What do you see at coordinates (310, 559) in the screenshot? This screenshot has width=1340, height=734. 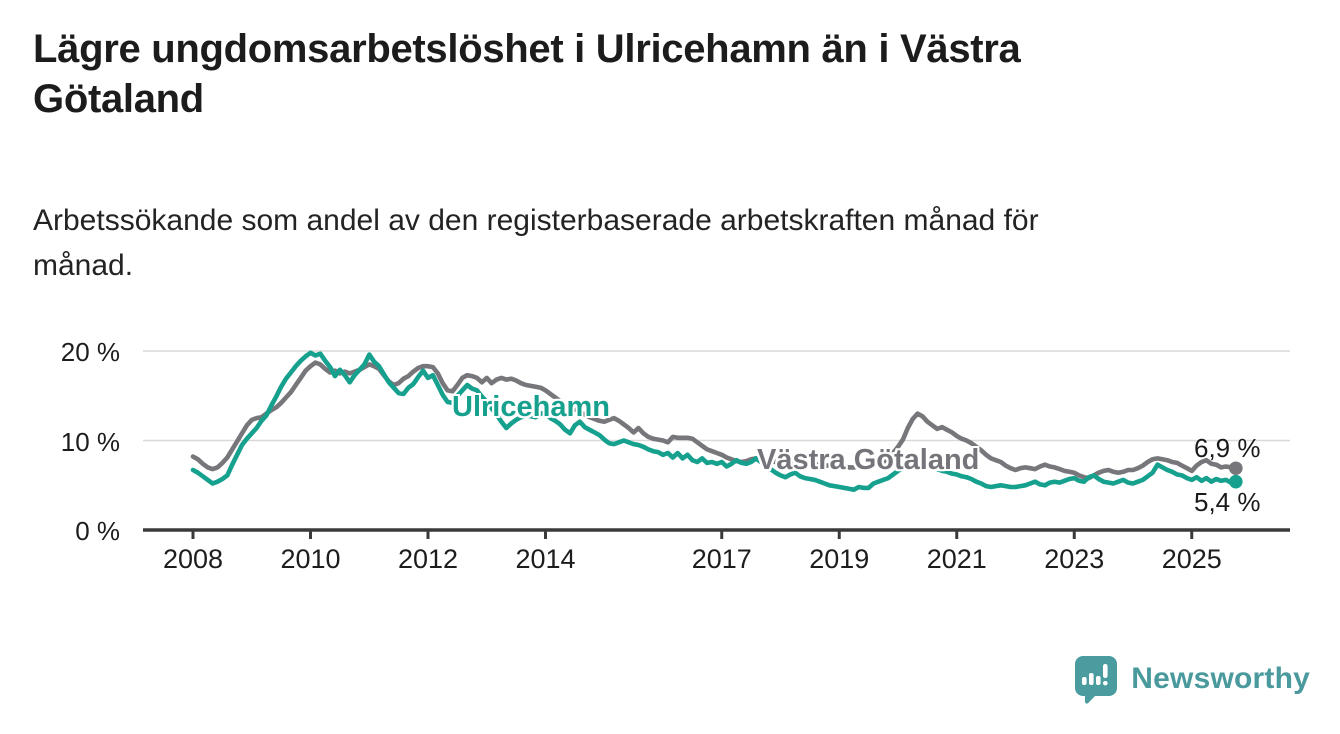 I see `x-axis-label: 2010` at bounding box center [310, 559].